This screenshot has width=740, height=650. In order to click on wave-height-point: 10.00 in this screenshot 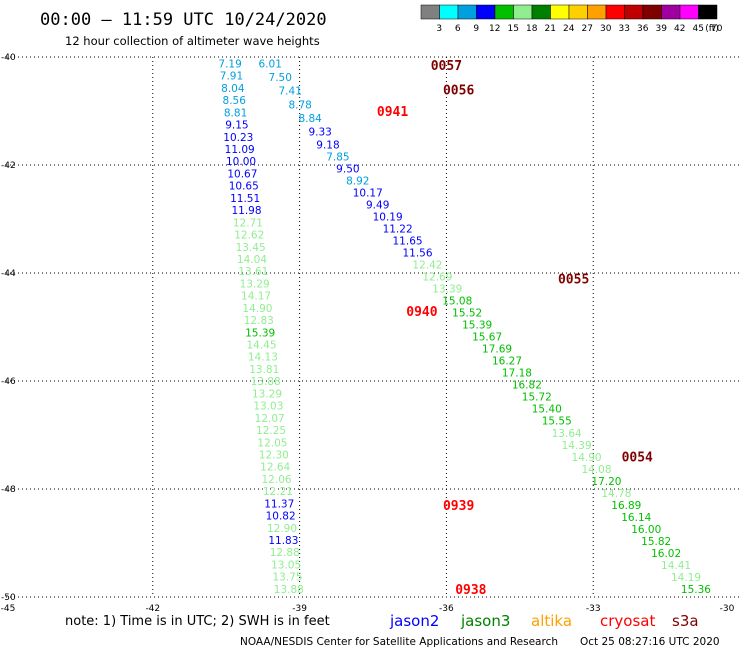, I will do `click(241, 162)`.